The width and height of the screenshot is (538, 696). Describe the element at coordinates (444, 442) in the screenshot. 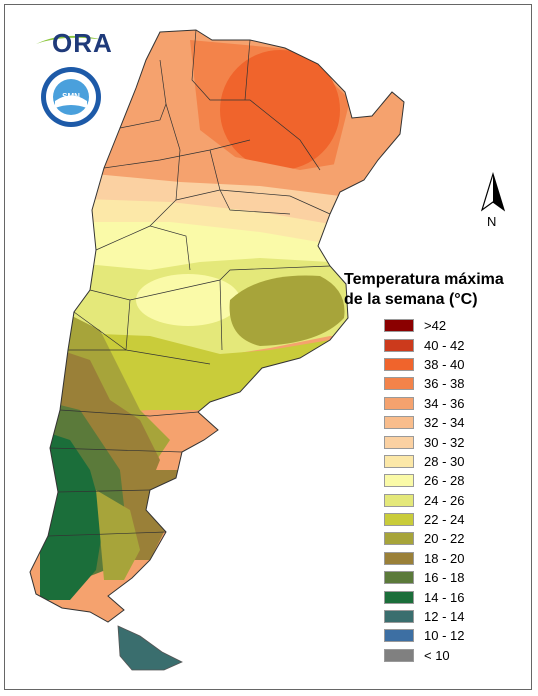

I see `legend-label: 30 - 32` at that location.